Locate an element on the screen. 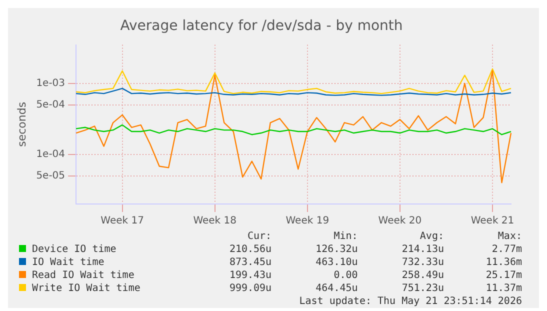 Image resolution: width=547 pixels, height=311 pixels. text: 210.56u is located at coordinates (250, 249).